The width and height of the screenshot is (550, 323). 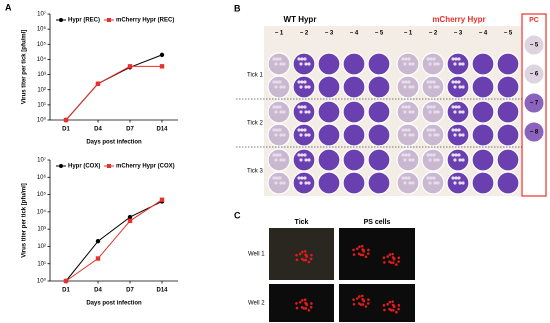 I want to click on y-tick-label: 10², so click(x=41, y=90).